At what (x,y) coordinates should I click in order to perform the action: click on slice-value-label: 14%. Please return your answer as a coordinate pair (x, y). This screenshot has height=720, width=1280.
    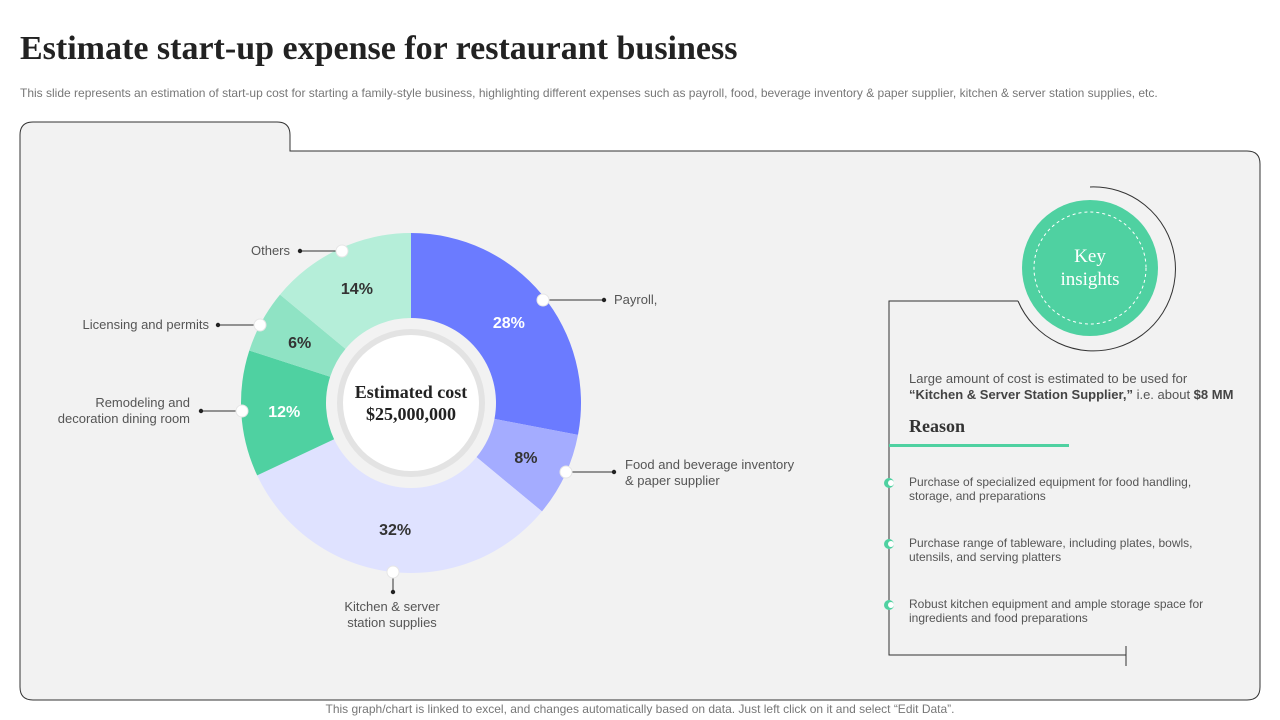
    Looking at the image, I should click on (357, 289).